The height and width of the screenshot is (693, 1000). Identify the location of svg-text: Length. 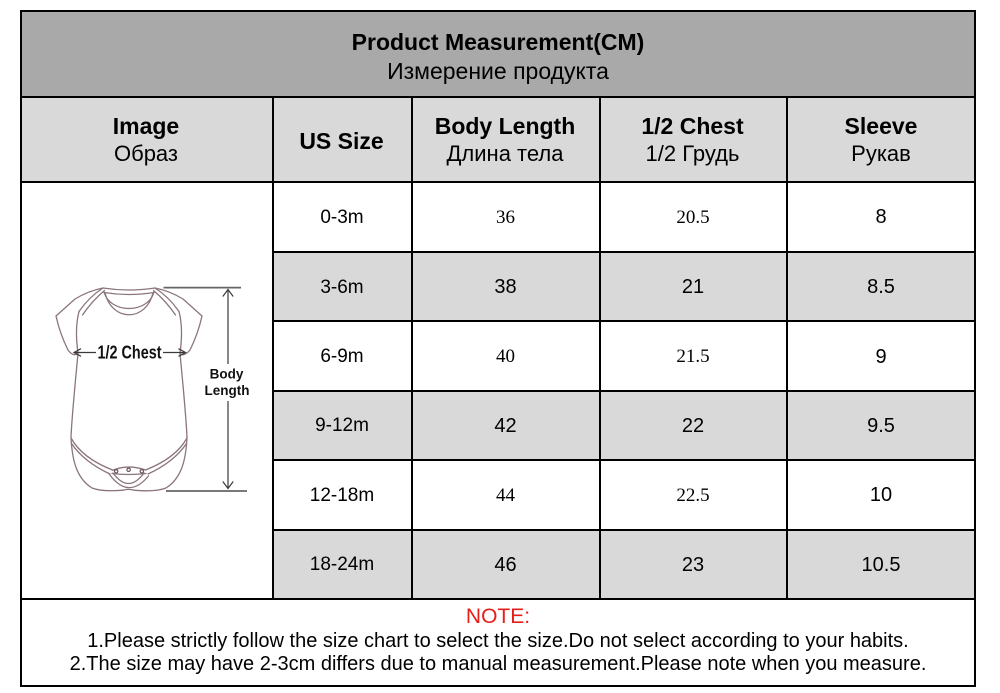
(227, 390).